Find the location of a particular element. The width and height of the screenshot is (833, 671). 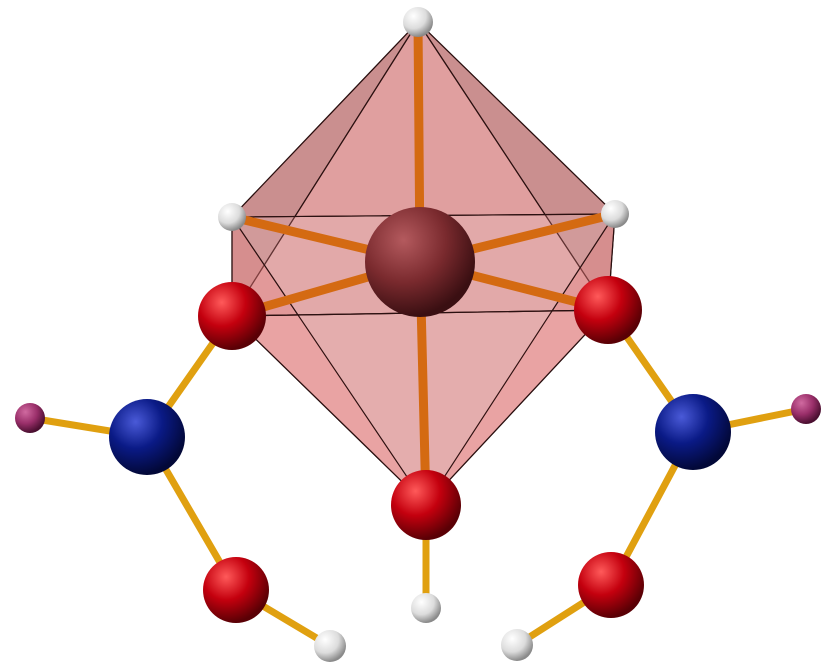

atom-small-magenta-left is located at coordinates (30, 418).